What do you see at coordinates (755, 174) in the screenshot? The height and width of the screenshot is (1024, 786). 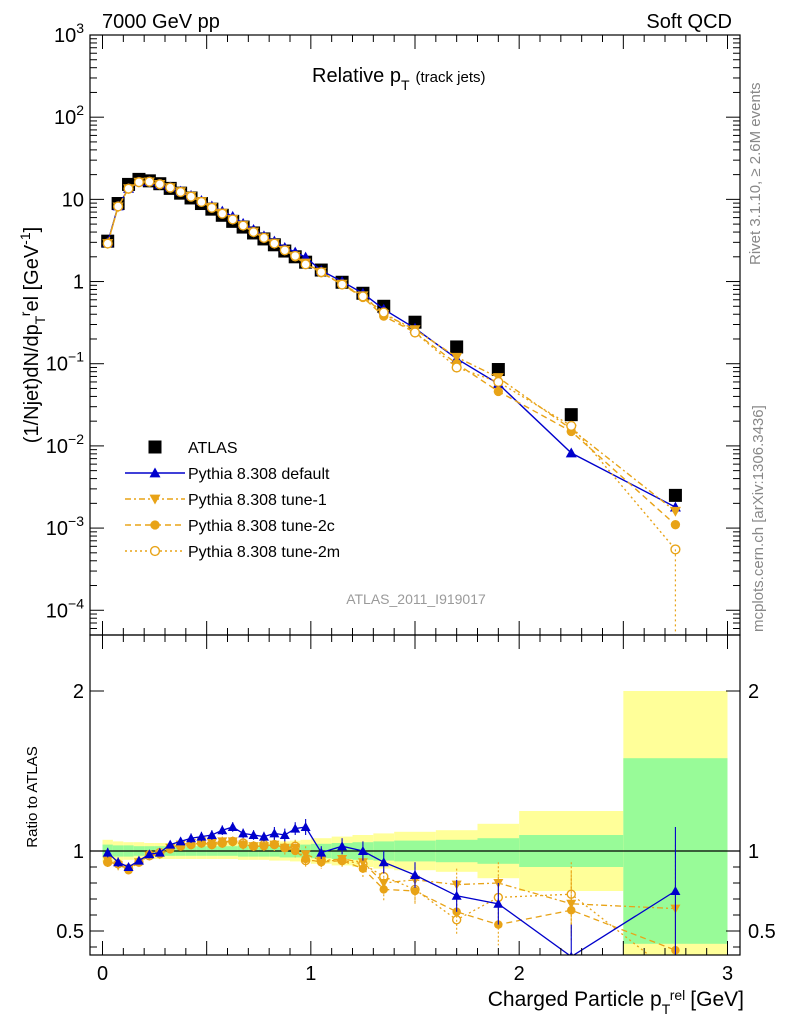 I see `rivet-version-label: Rivet 3.1.10, ≥ 2.6M events` at bounding box center [755, 174].